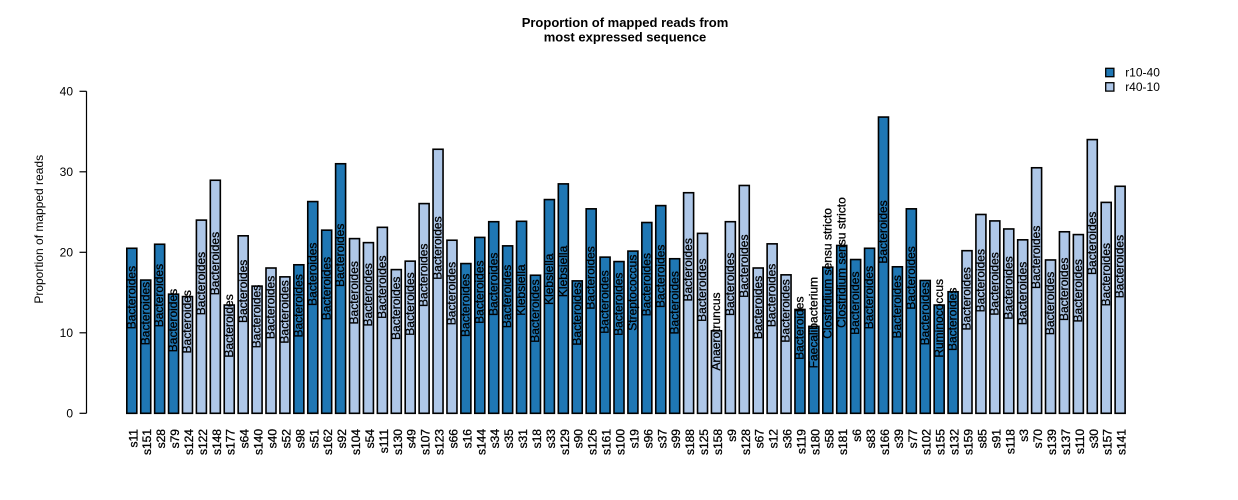 The height and width of the screenshot is (500, 1238). Describe the element at coordinates (857, 435) in the screenshot. I see `svg-text: s6` at that location.